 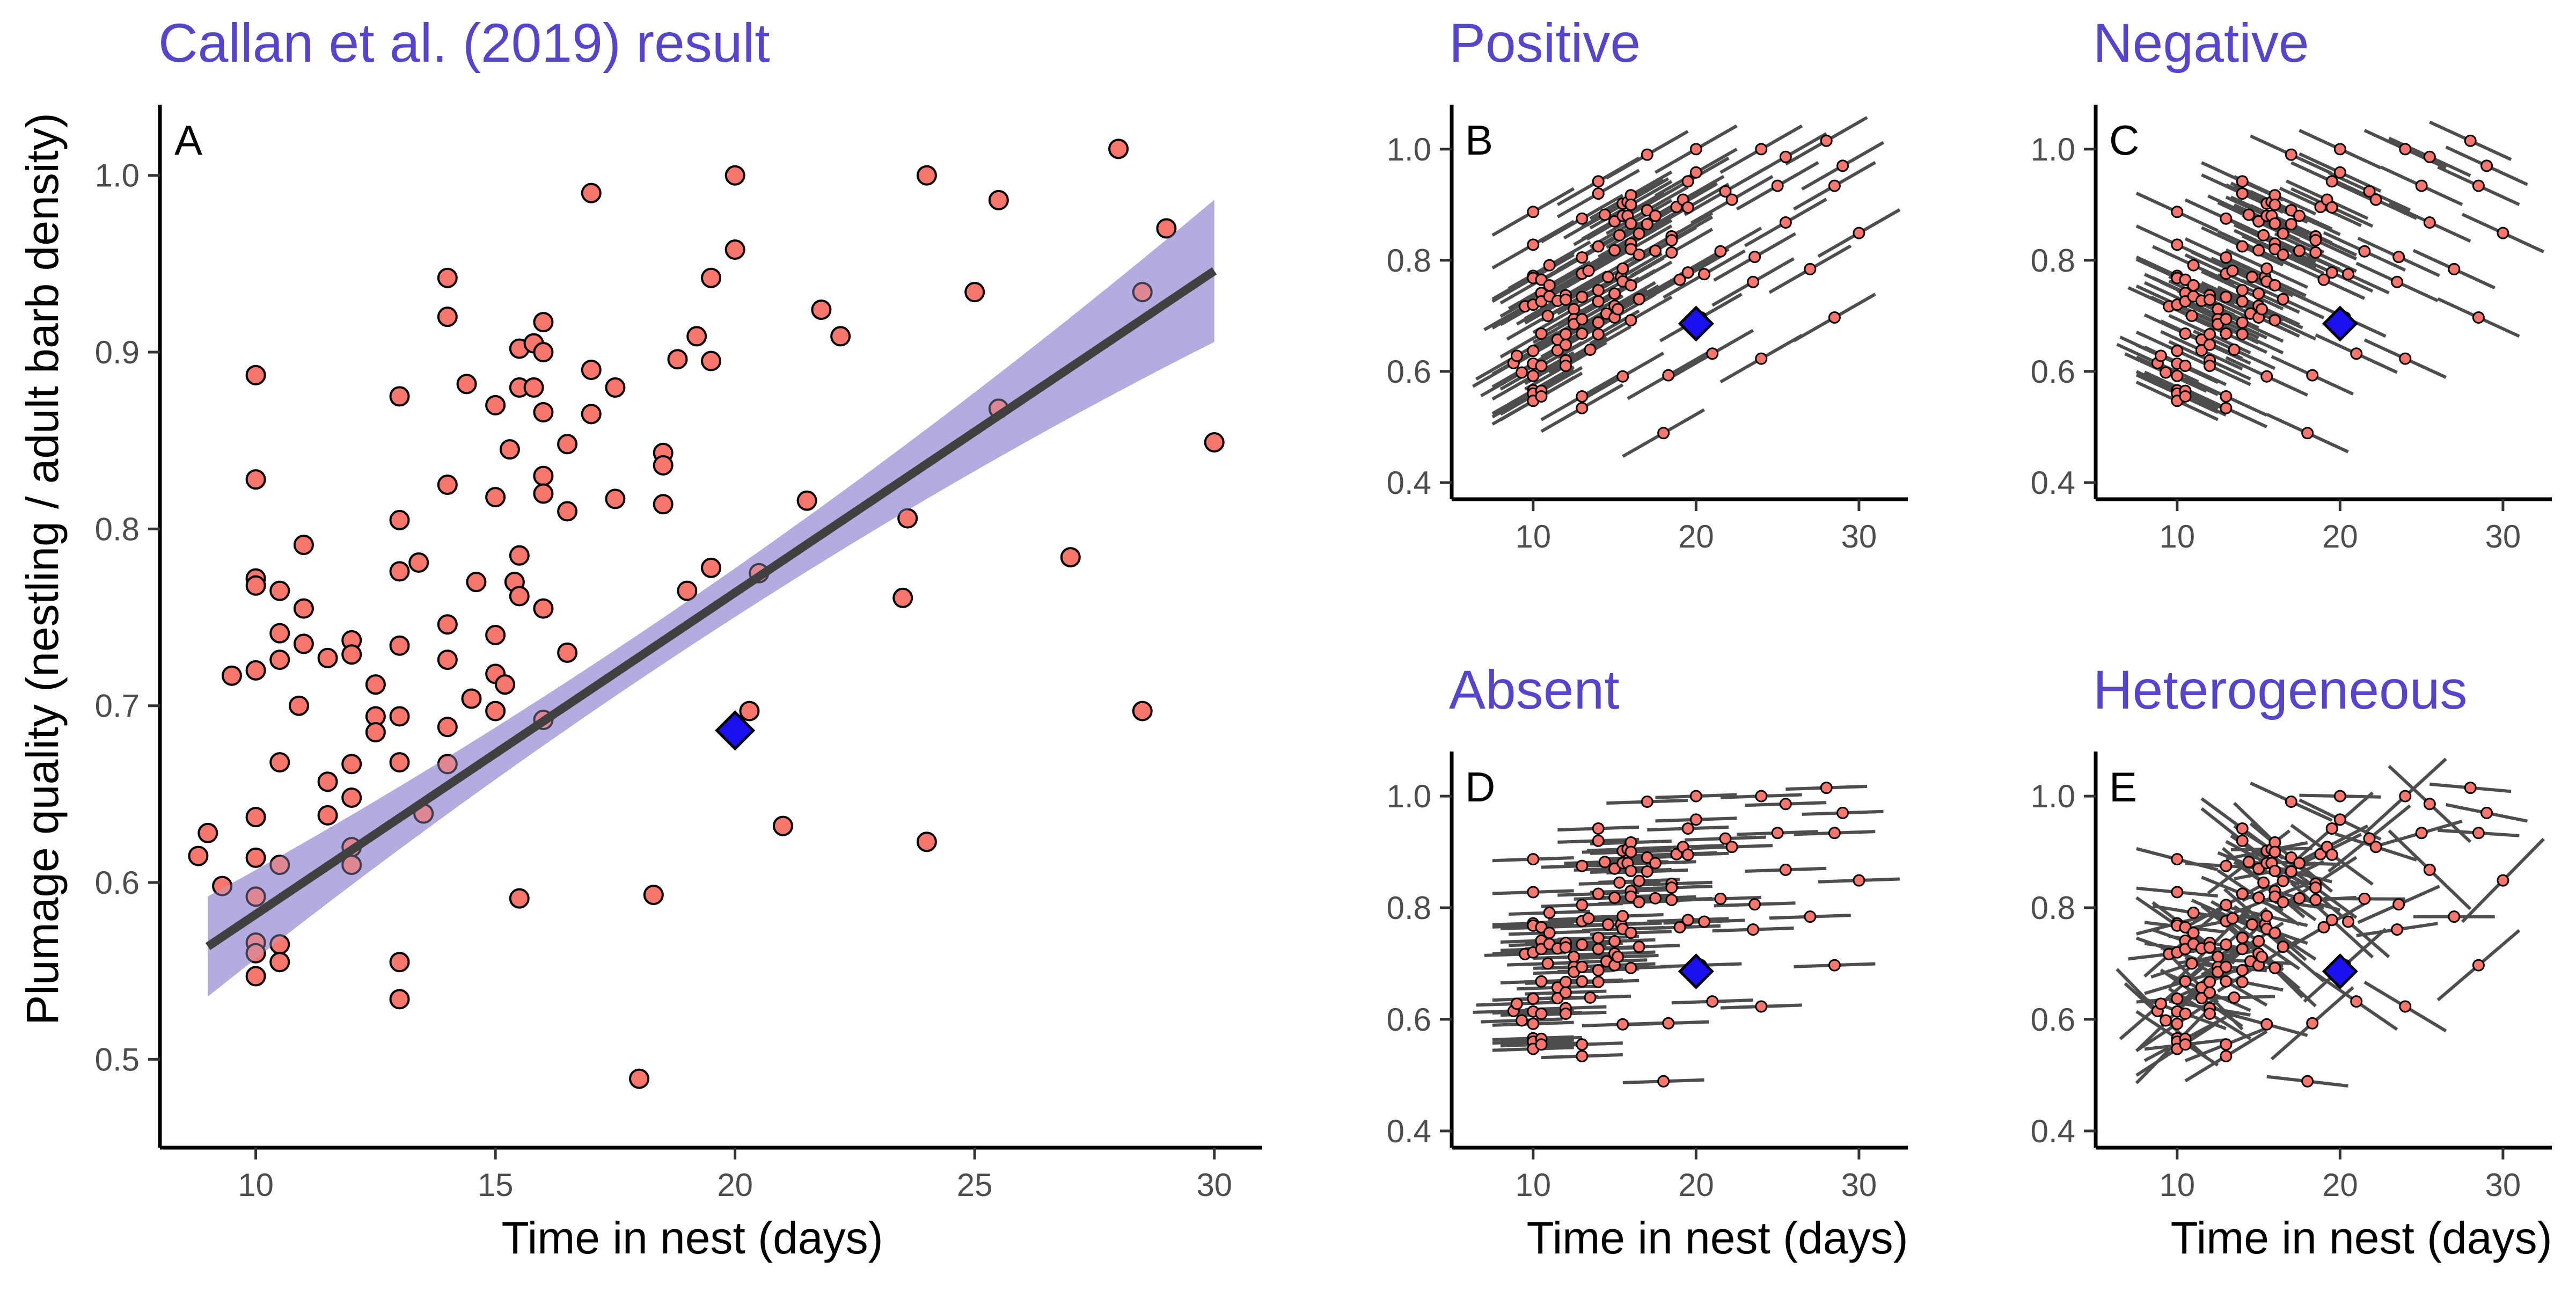 I want to click on panel-d-x-tick-label: 10, so click(x=1533, y=1185).